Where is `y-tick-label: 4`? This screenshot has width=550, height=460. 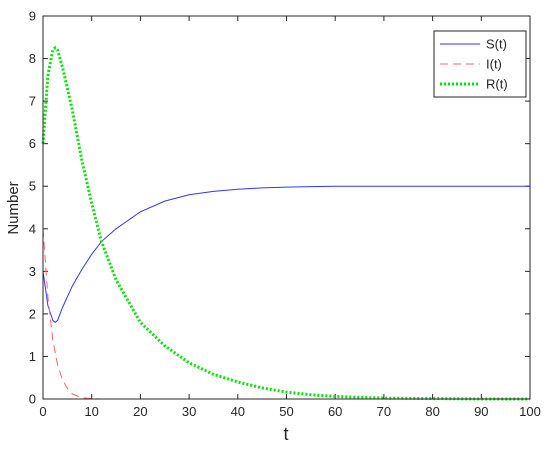
y-tick-label: 4 is located at coordinates (32, 228).